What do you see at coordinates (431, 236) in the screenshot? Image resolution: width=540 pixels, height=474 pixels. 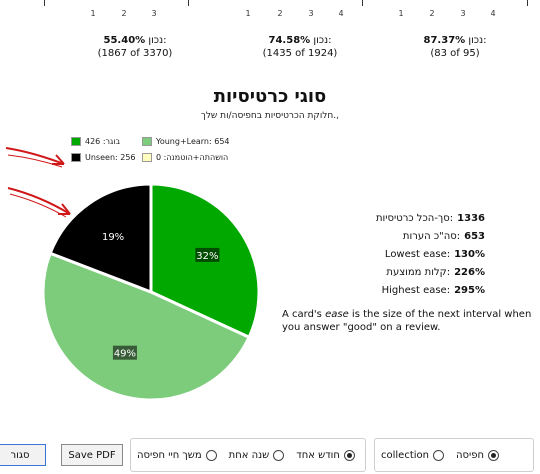 I see `stat-label: סה"כ הערות:` at bounding box center [431, 236].